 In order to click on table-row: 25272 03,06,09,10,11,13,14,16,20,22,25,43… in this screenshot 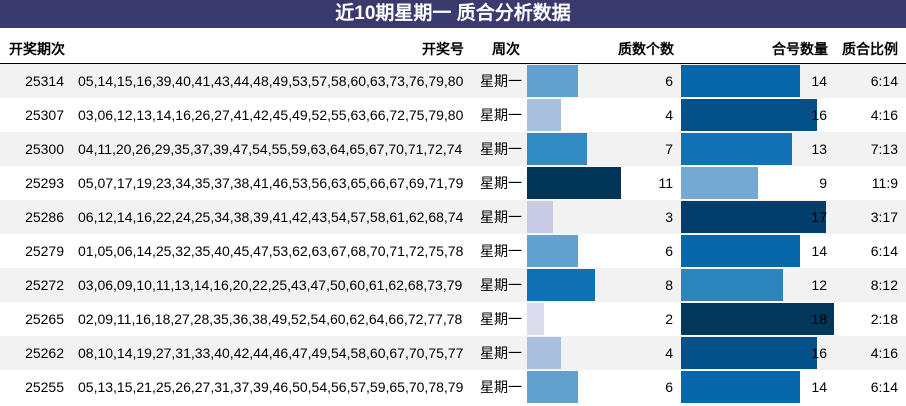, I will do `click(453, 285)`.